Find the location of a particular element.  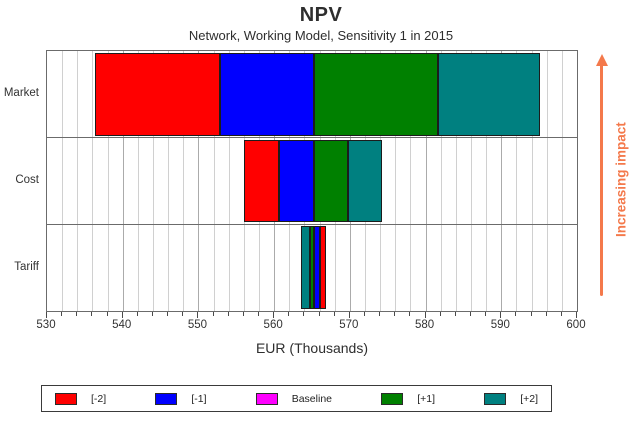

category-label-cost: Cost is located at coordinates (27, 180).